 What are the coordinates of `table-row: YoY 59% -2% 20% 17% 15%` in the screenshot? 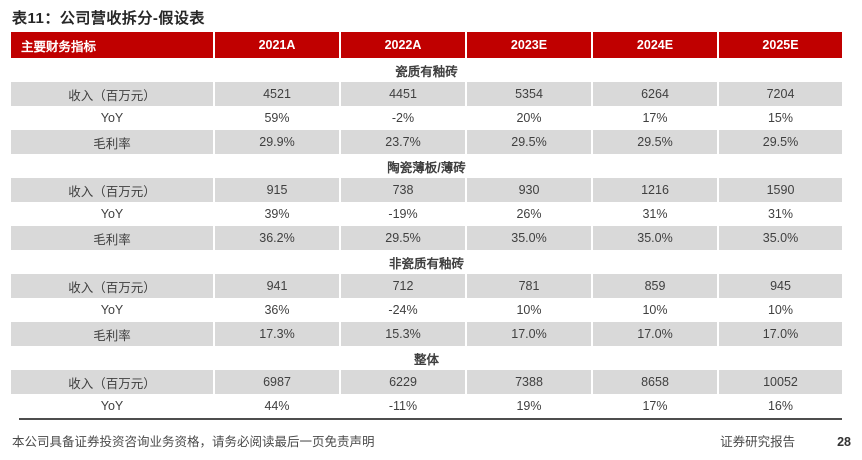 It's located at (426, 118).